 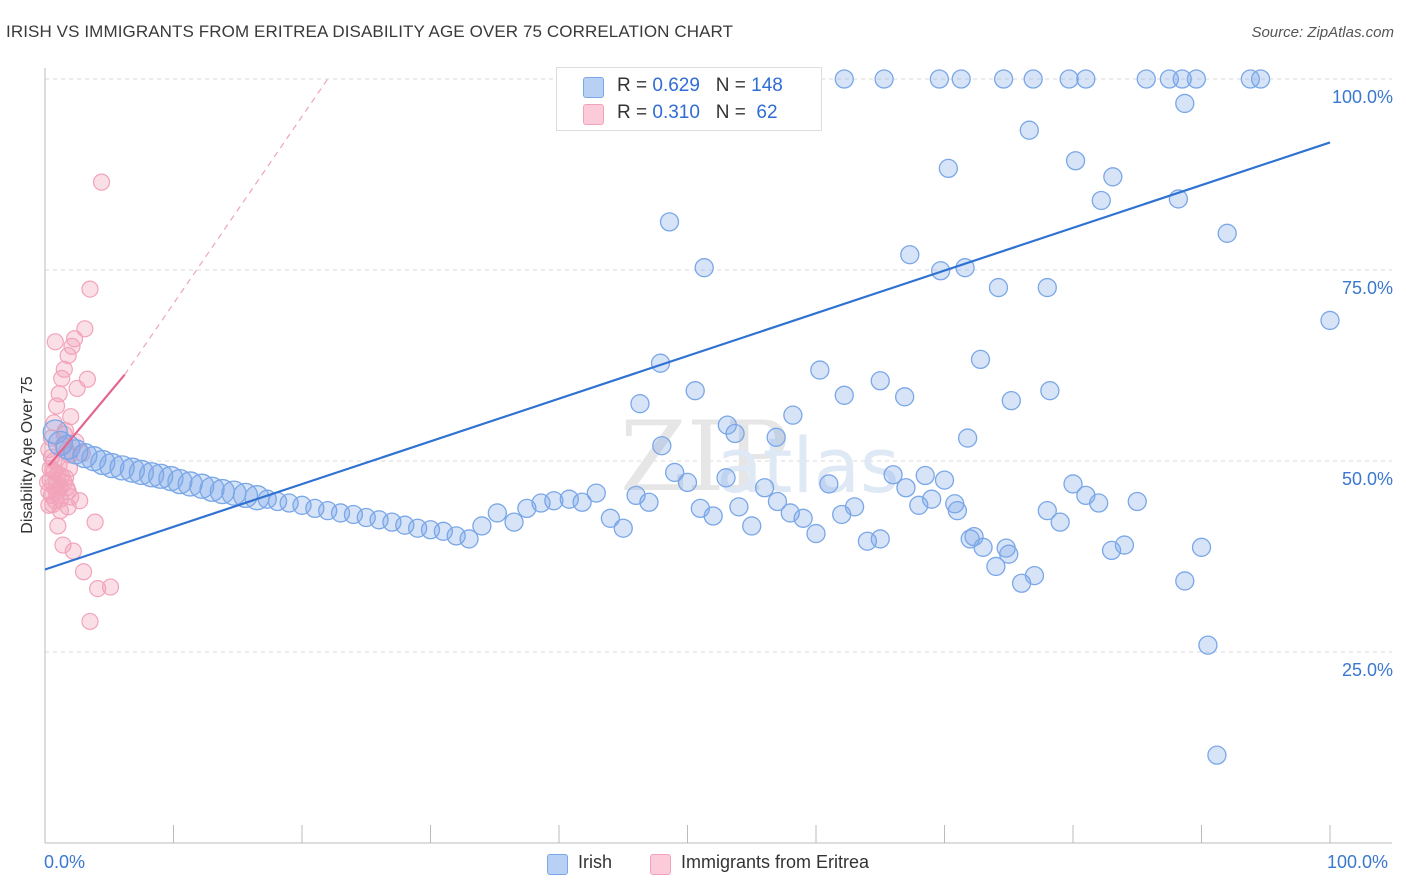 I want to click on watermark-atlas: atlas, so click(x=808, y=465).